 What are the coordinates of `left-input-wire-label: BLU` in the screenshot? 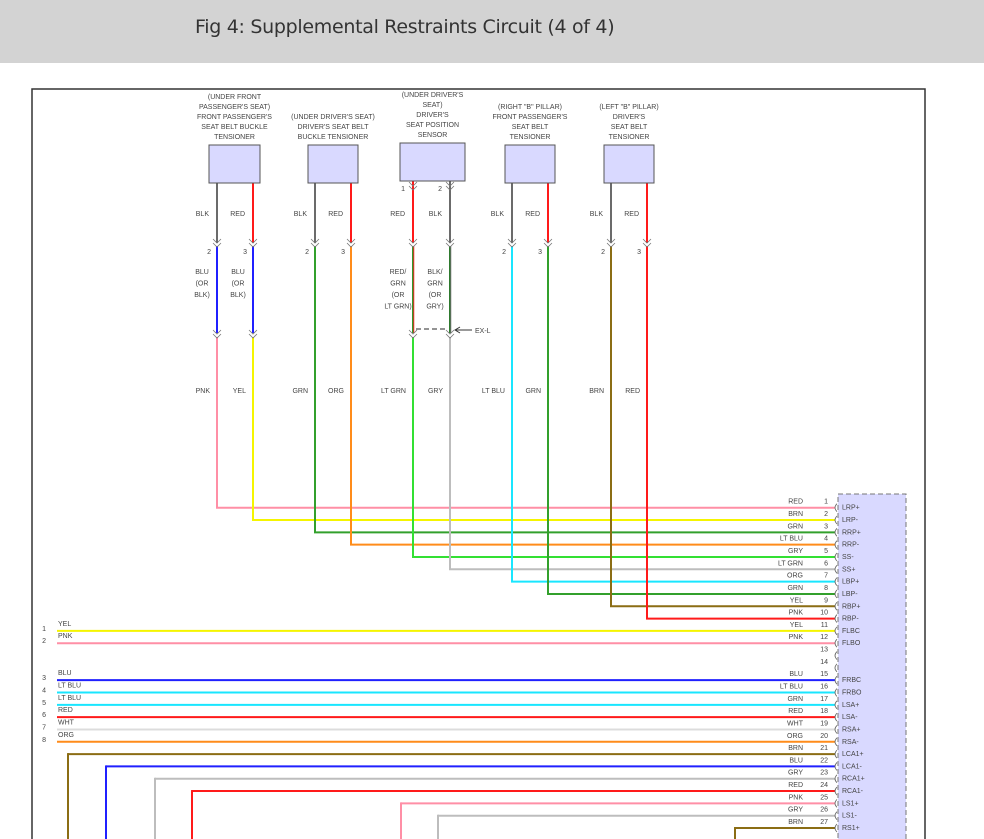 It's located at (65, 673).